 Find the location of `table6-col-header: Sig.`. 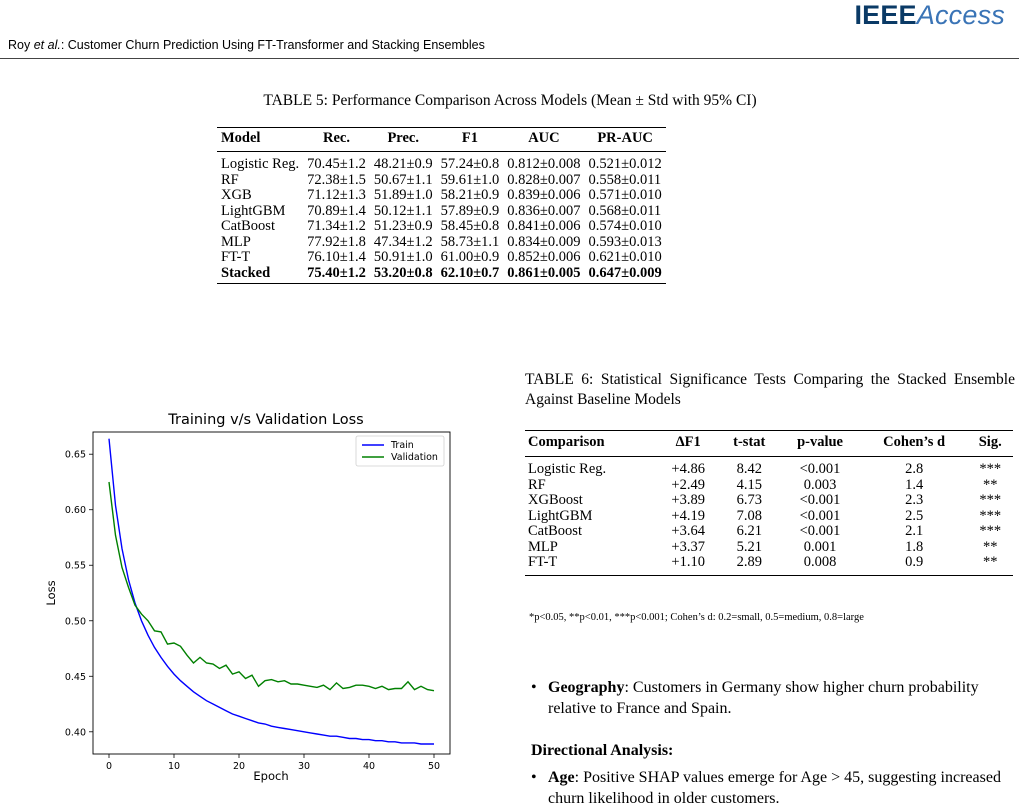

table6-col-header: Sig. is located at coordinates (990, 443).